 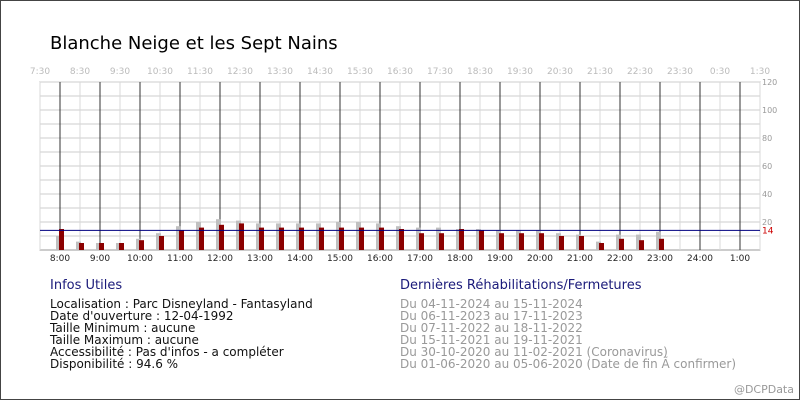 I want to click on top-axis-tick-label: 11:30, so click(x=200, y=72).